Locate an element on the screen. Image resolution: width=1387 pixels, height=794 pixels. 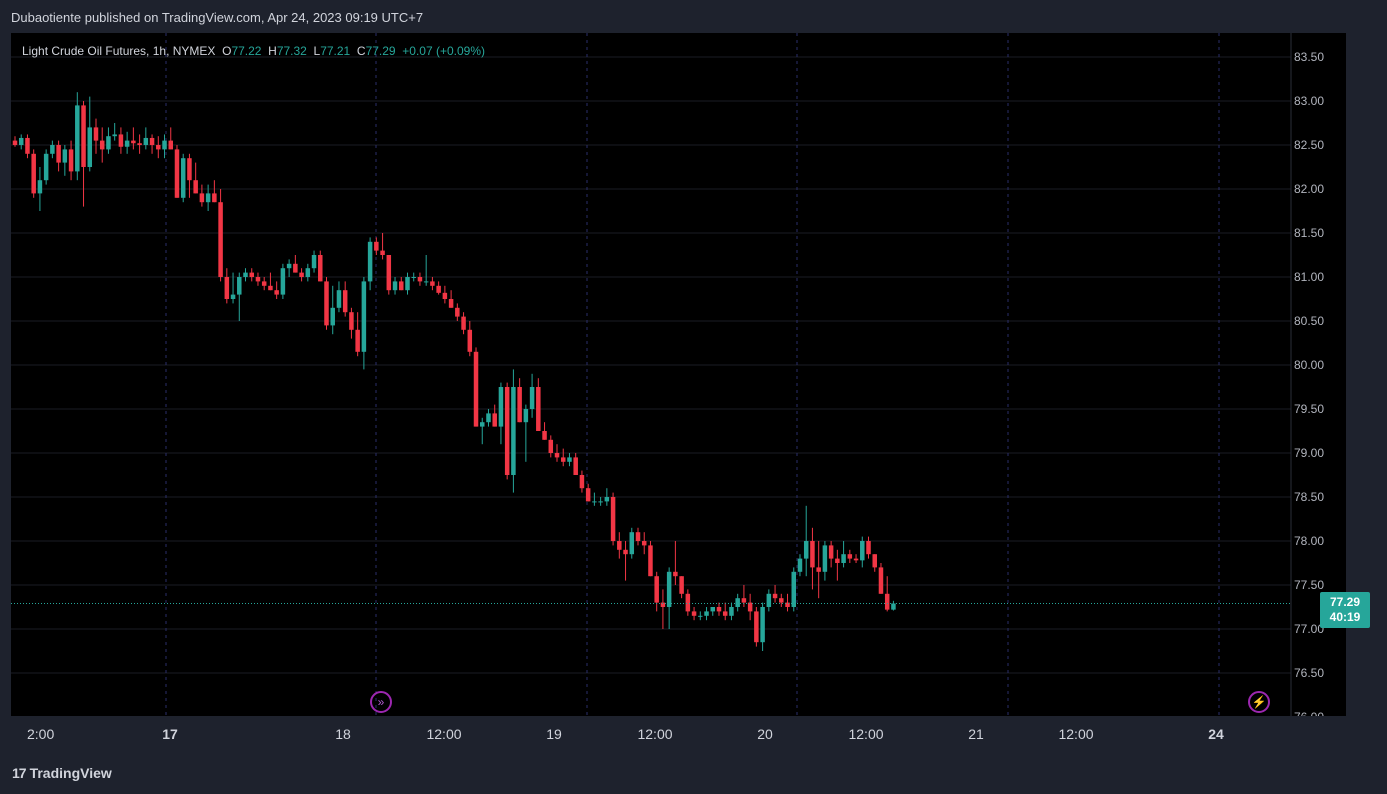
brand-name: TradingView is located at coordinates (70, 773).